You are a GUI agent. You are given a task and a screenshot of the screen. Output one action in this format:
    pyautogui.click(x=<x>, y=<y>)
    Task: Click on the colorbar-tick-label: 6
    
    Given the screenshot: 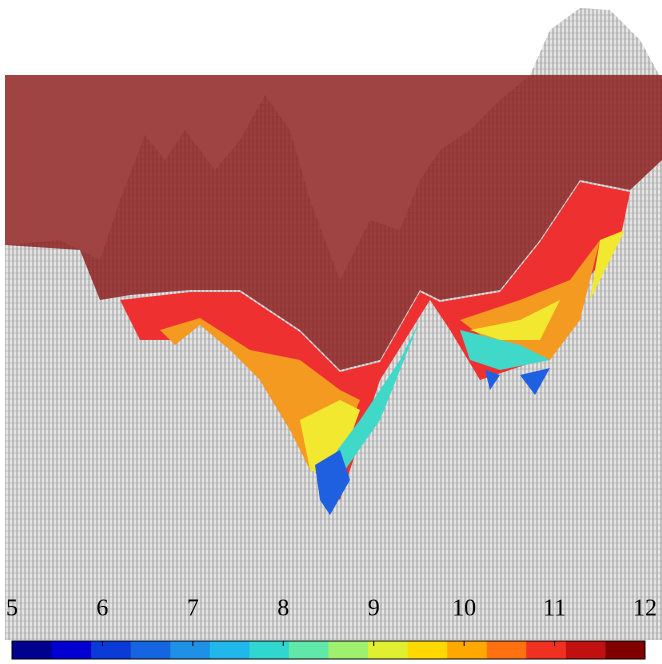 What is the action you would take?
    pyautogui.click(x=102, y=609)
    